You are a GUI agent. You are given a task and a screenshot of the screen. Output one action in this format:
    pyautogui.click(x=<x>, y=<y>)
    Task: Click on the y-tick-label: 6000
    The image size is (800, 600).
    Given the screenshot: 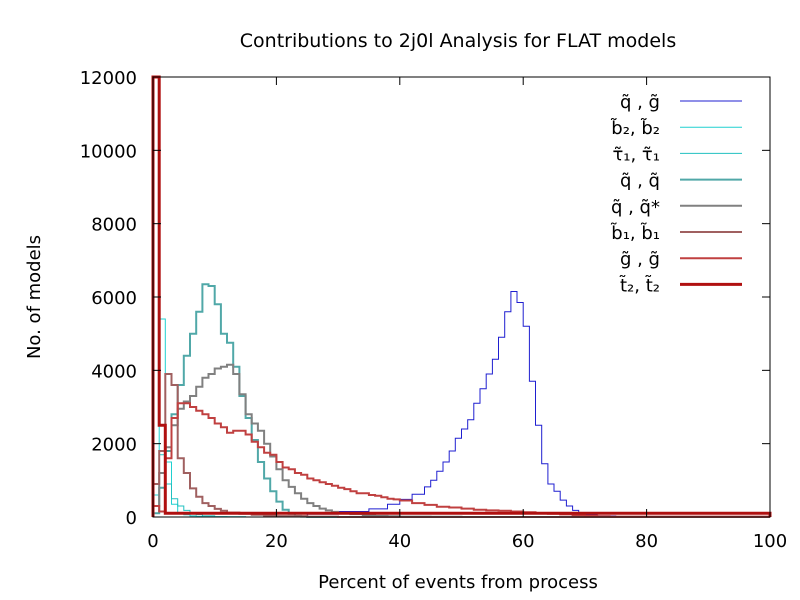 What is the action you would take?
    pyautogui.click(x=114, y=298)
    